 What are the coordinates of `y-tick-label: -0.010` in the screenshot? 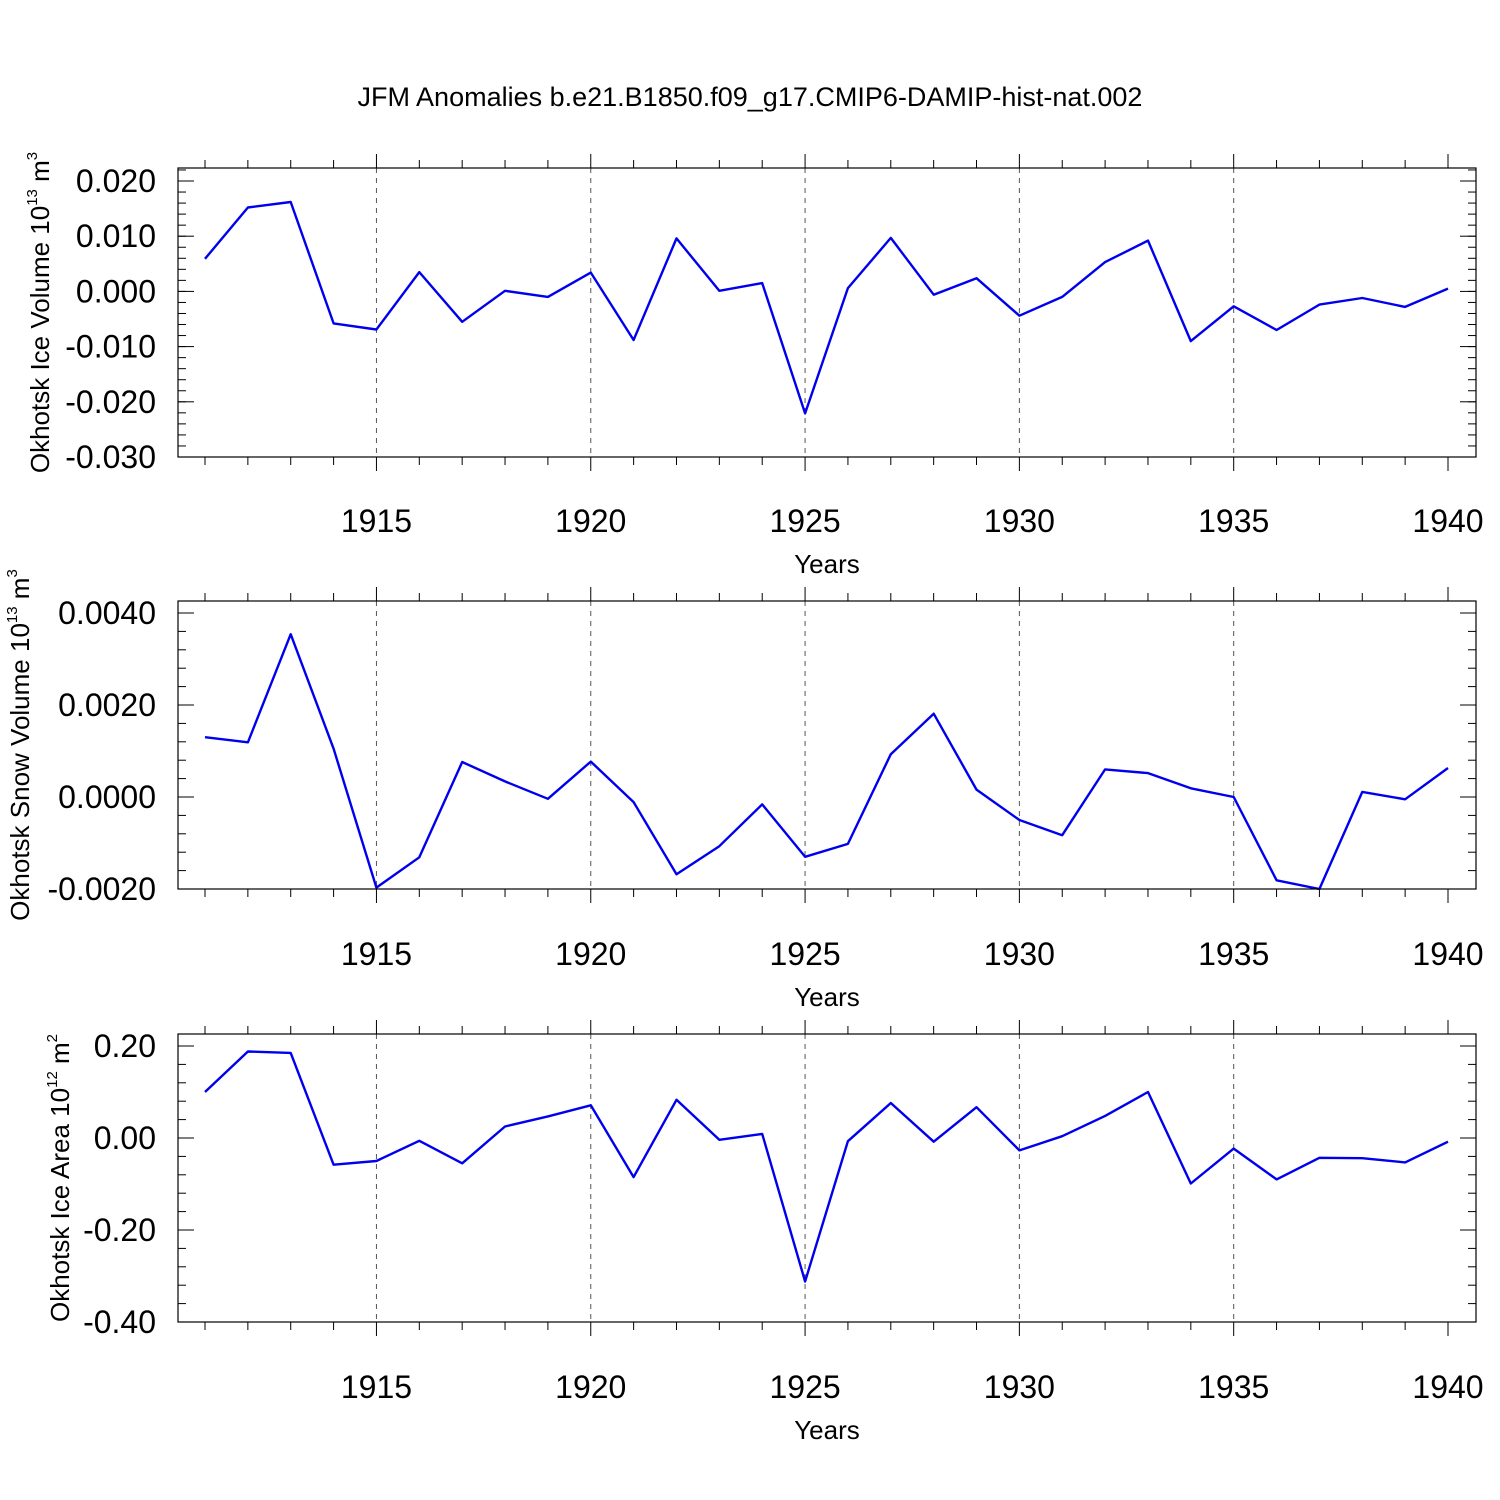 It's located at (110, 347).